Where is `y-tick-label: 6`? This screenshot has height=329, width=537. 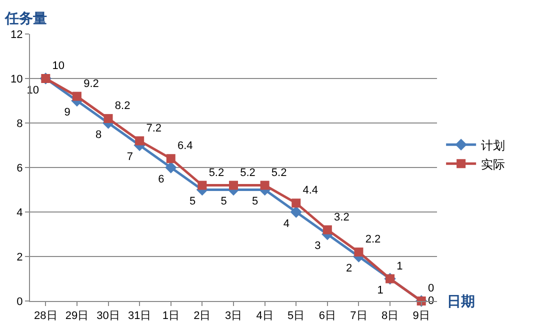
y-tick-label: 6 is located at coordinates (19, 168).